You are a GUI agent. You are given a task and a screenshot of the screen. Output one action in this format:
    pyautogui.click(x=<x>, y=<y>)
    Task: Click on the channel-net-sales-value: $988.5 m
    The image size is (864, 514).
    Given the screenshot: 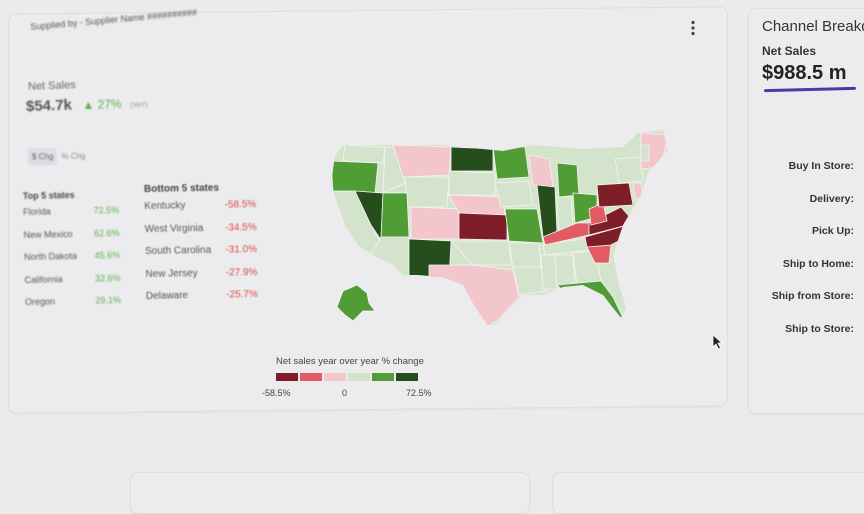 What is the action you would take?
    pyautogui.click(x=804, y=73)
    